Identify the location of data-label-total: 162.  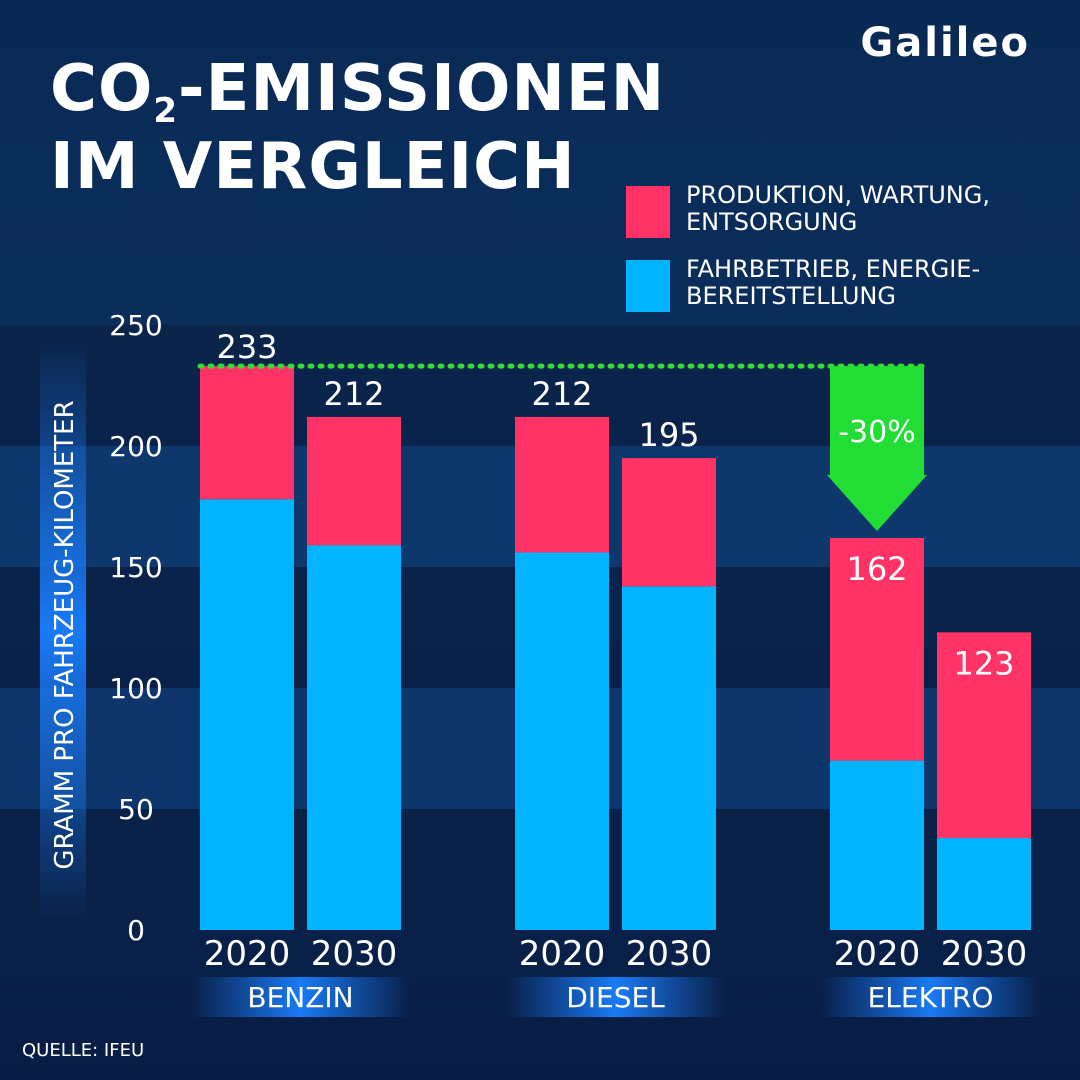
(876, 569).